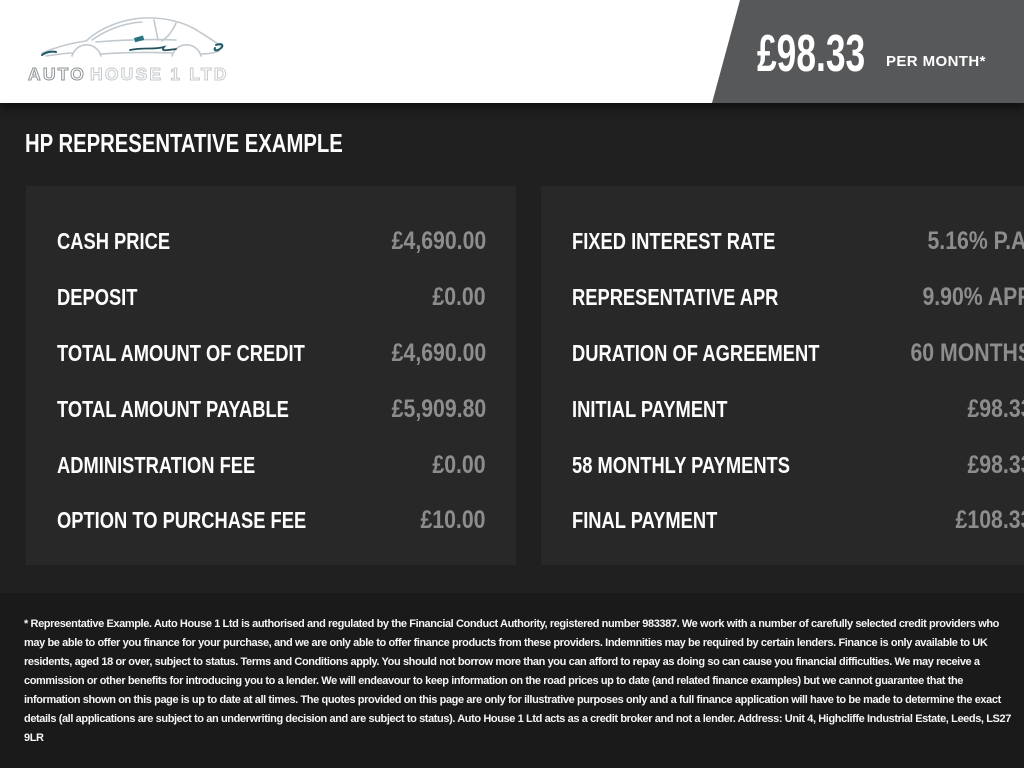  Describe the element at coordinates (159, 74) in the screenshot. I see `brand-wordmark-house: HOUSE 1 LTD` at that location.